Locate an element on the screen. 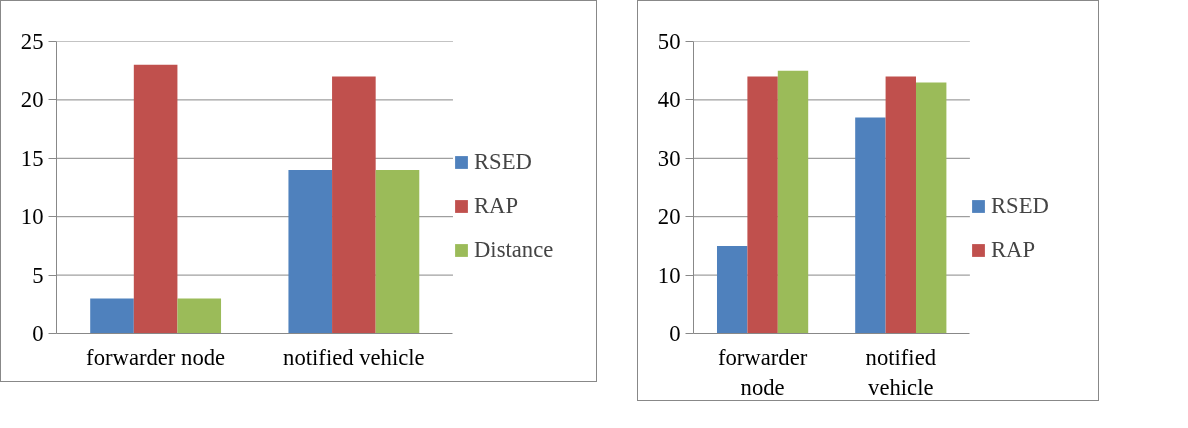  y-tick-label: 50 is located at coordinates (669, 41).